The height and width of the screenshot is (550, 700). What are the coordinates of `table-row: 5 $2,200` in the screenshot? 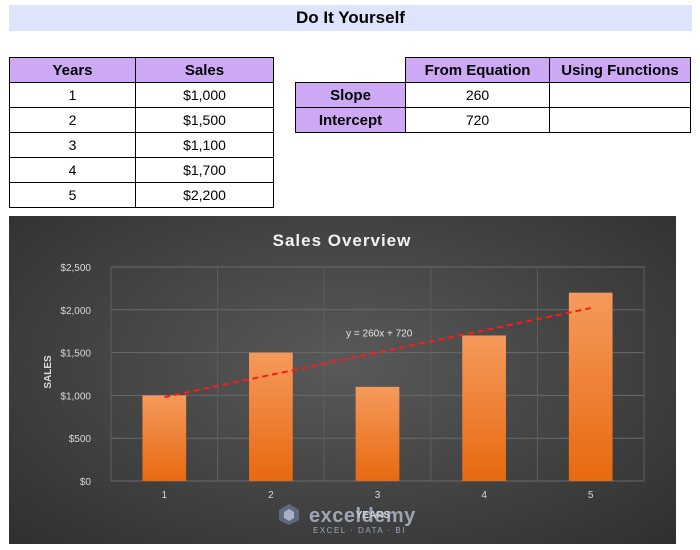 It's located at (141, 195).